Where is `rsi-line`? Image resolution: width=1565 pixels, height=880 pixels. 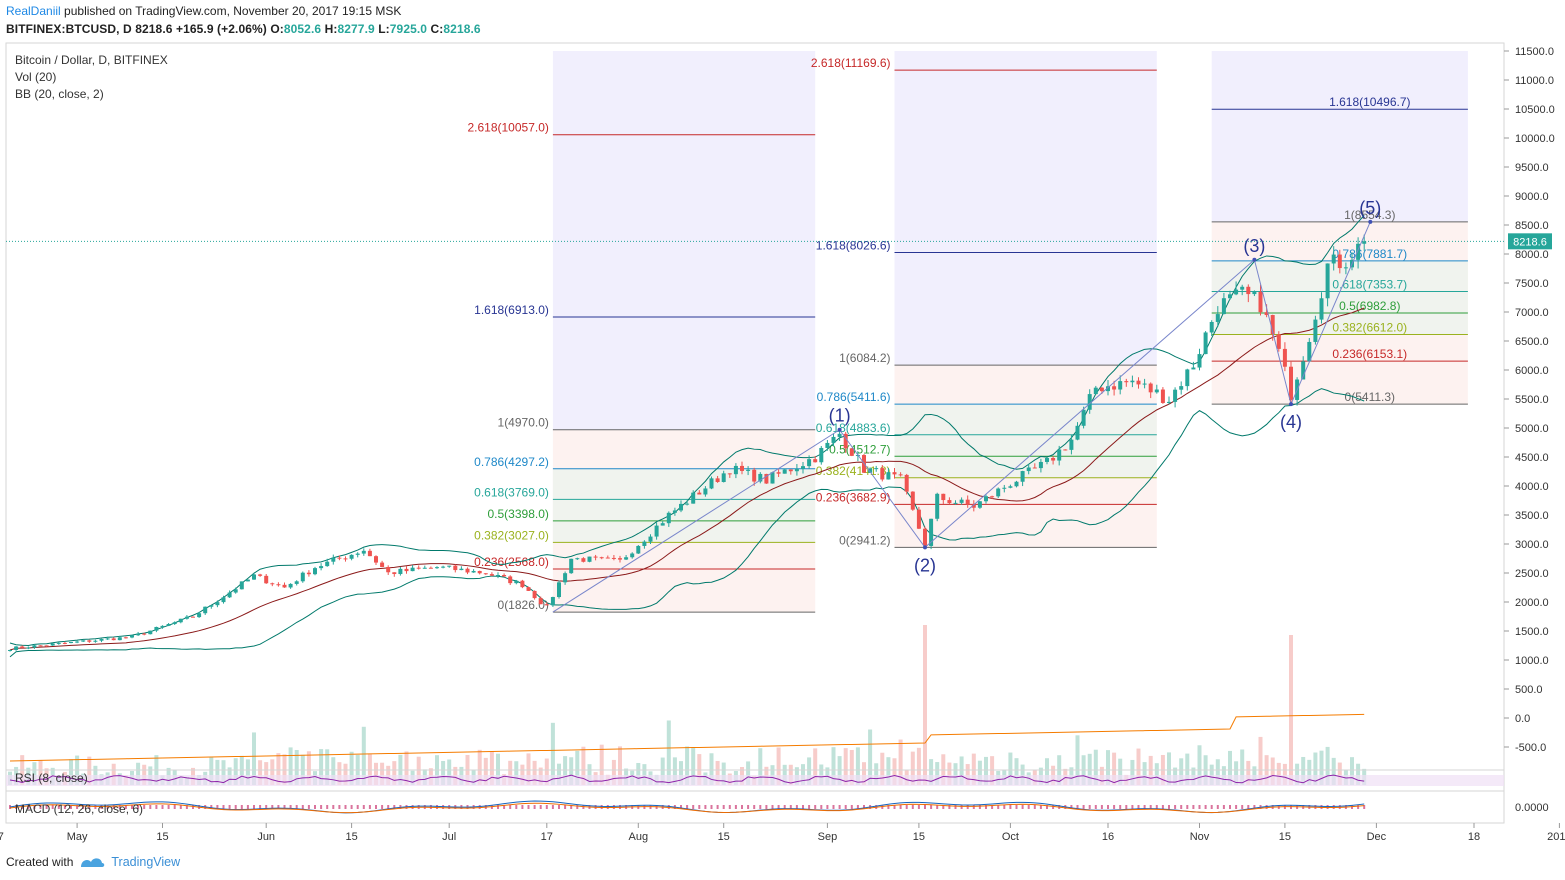
rsi-line is located at coordinates (687, 779).